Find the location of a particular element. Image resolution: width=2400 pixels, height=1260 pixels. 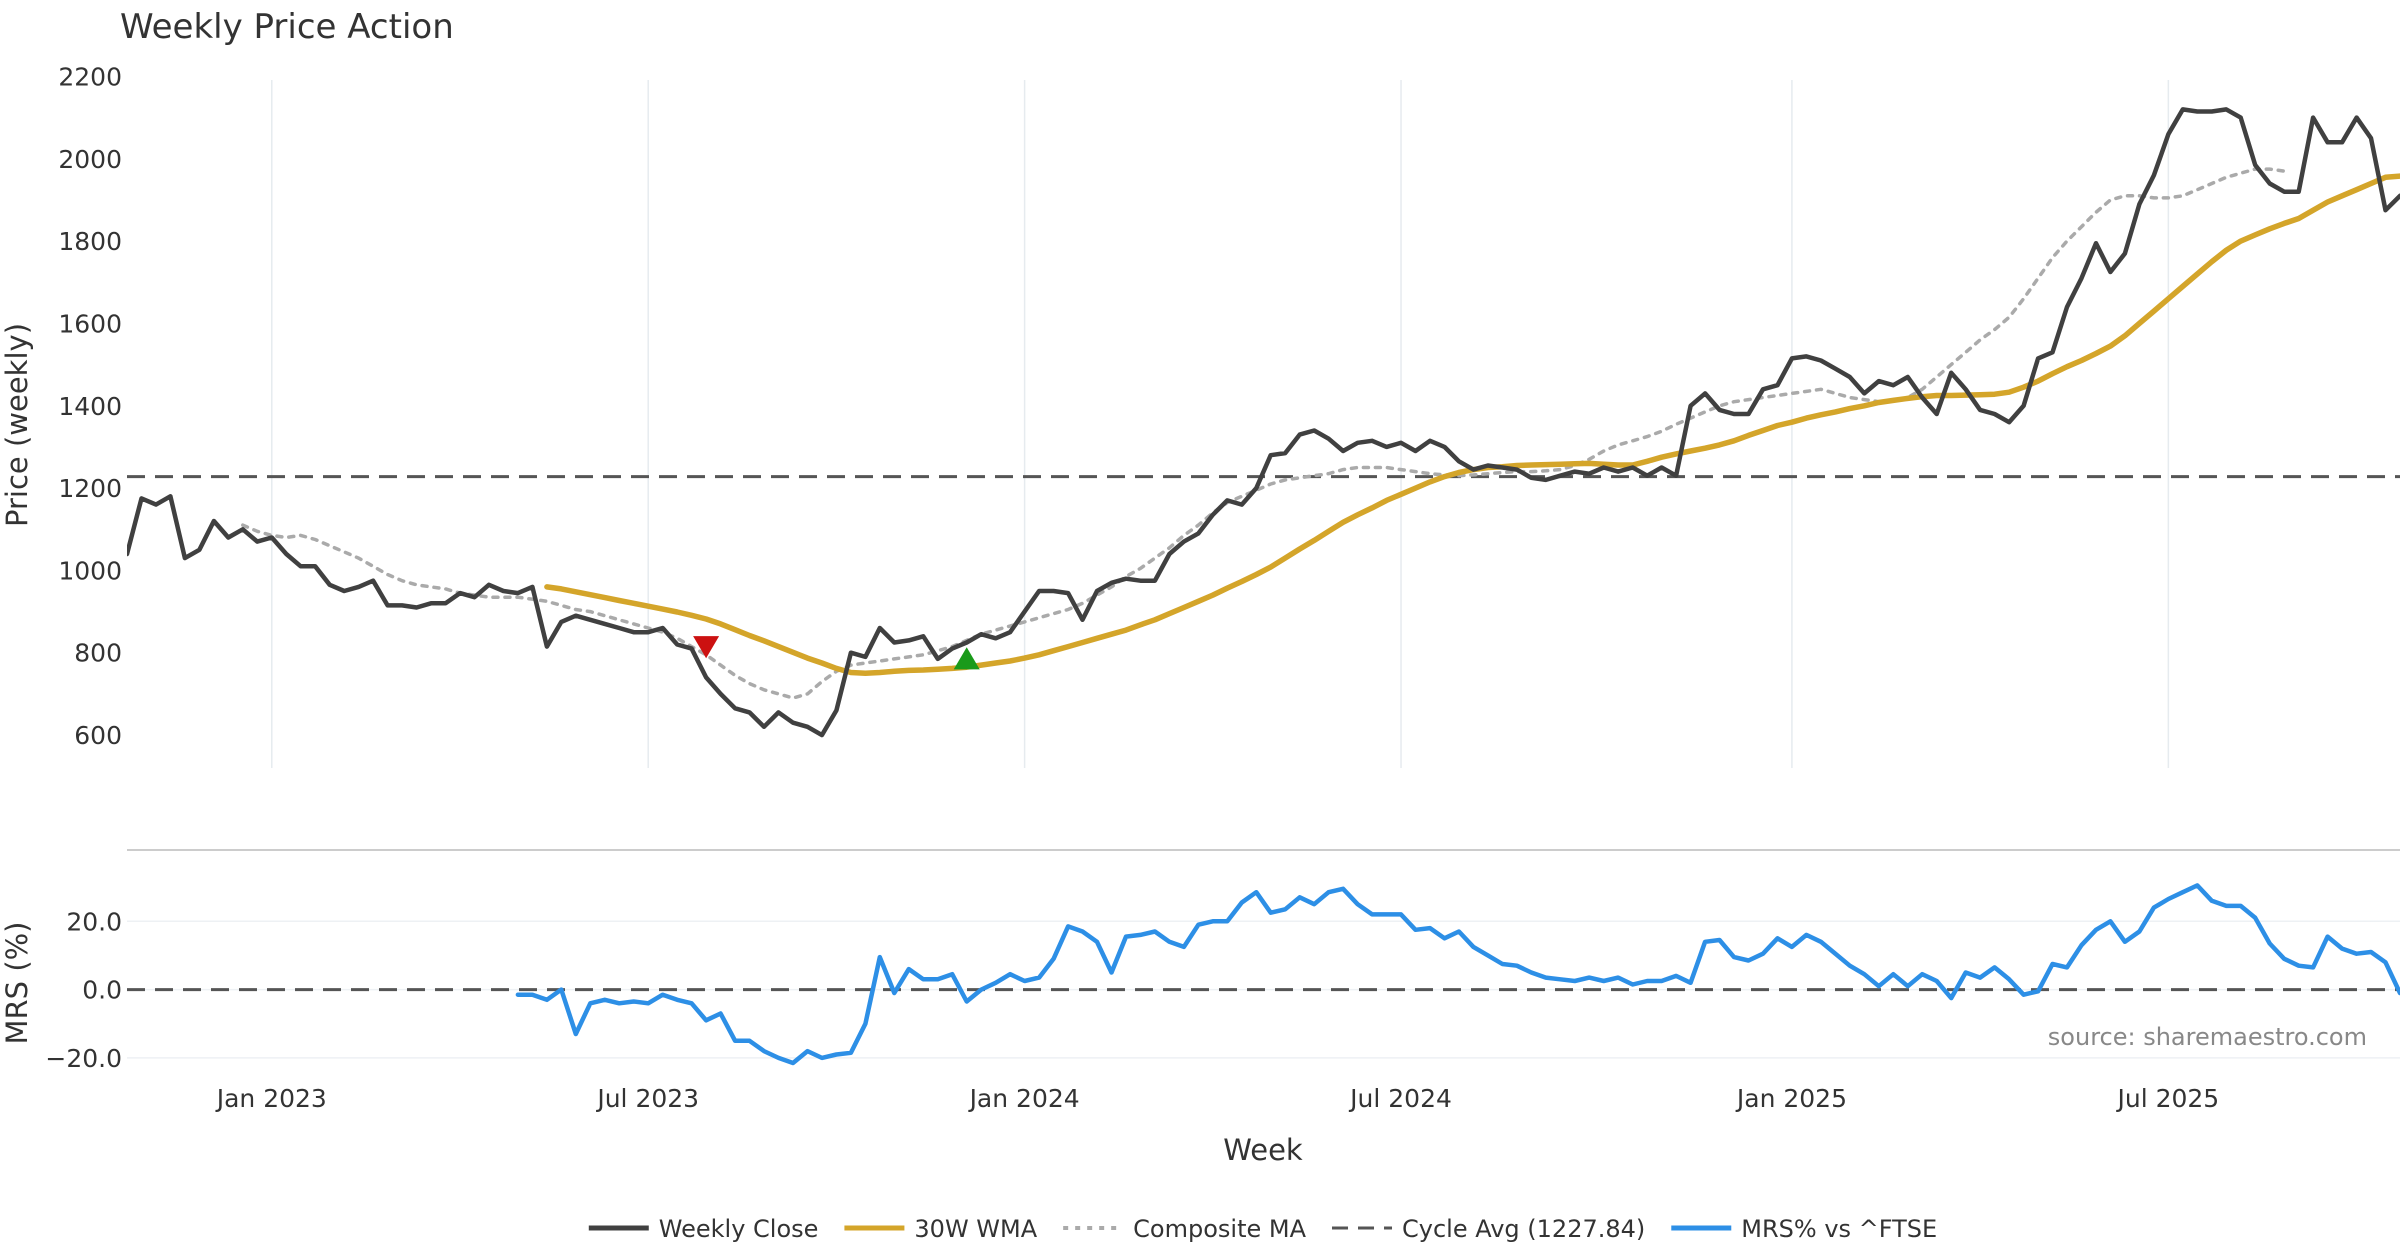

price-y-tick-label: 600 is located at coordinates (98, 735).